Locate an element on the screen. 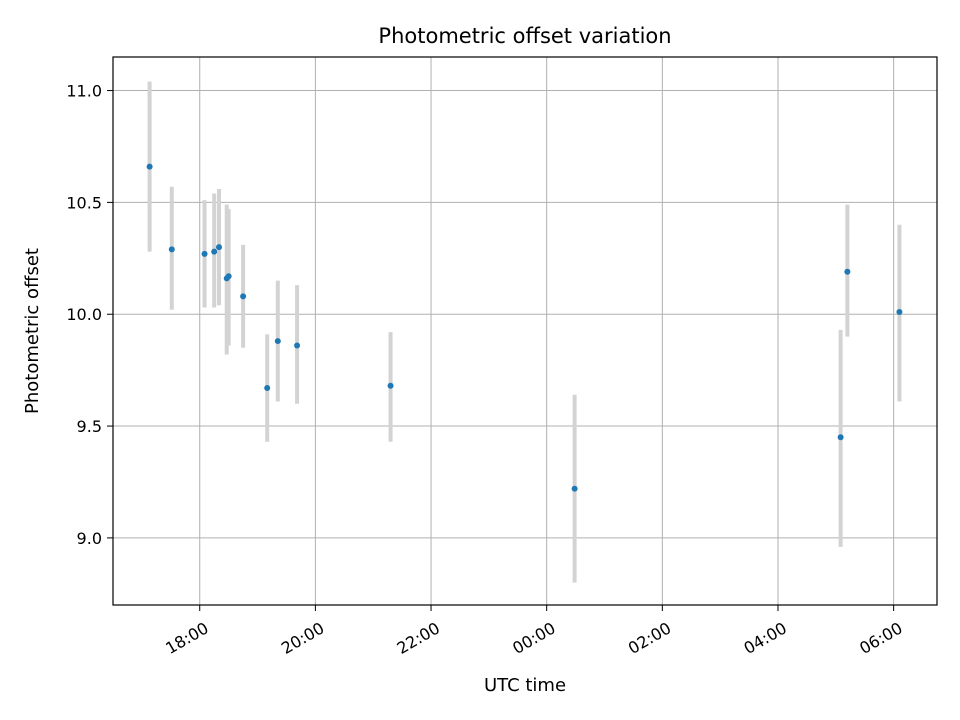 Image resolution: width=960 pixels, height=720 pixels. chart-title: Photometric offset variation is located at coordinates (524, 36).